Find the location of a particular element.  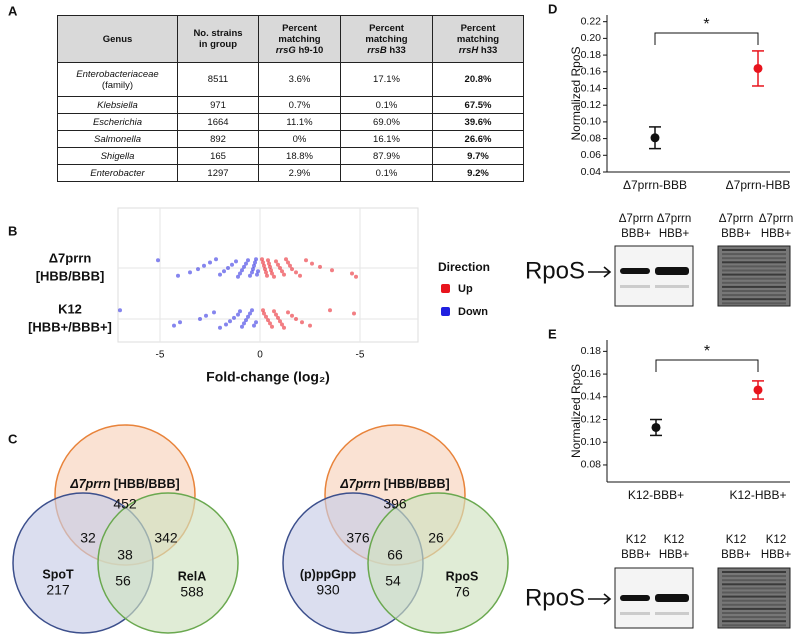

table-cell: 1297 is located at coordinates (218, 173).